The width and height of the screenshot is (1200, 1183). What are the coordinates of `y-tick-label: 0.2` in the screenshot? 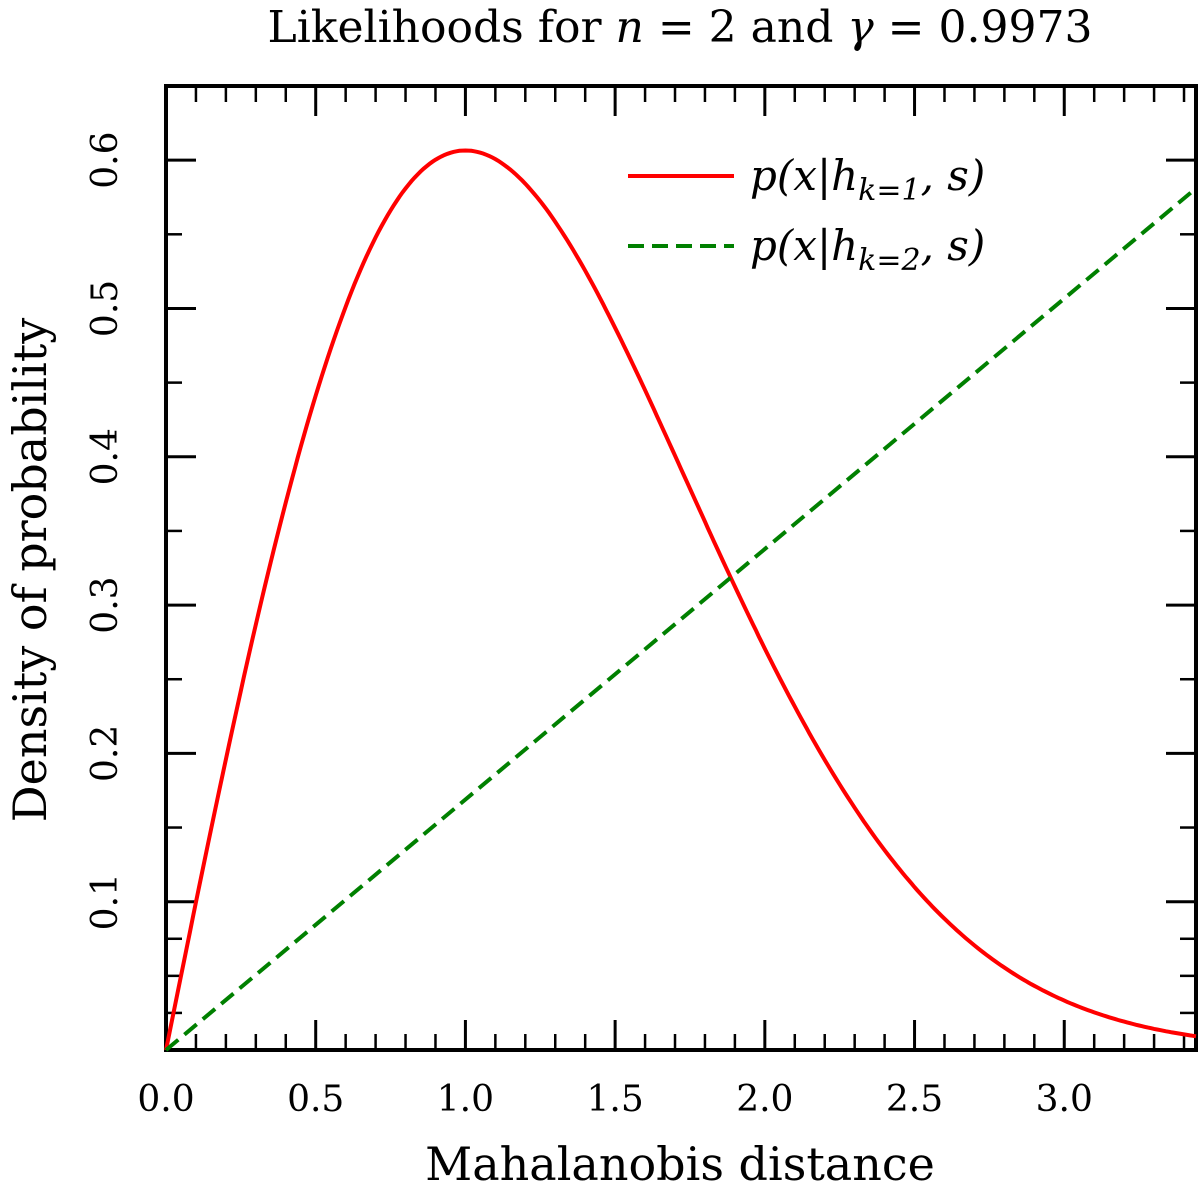 It's located at (105, 753).